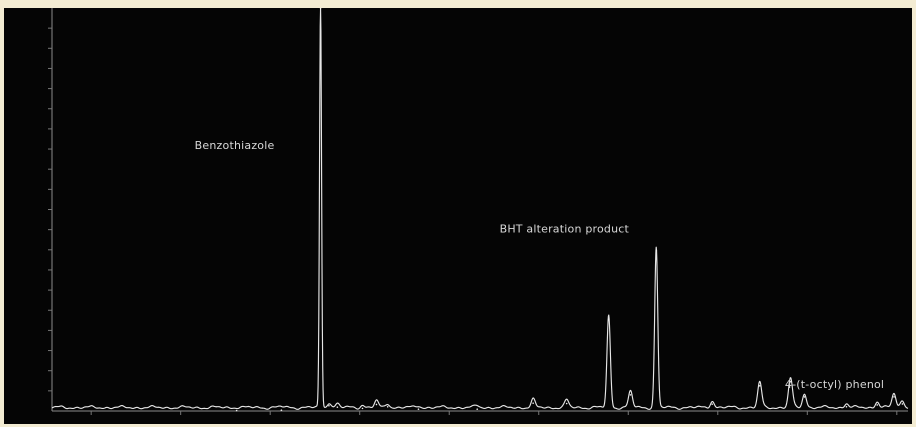 This screenshot has width=916, height=427. Describe the element at coordinates (235, 145) in the screenshot. I see `peak-annotation: Benzothiazole` at that location.